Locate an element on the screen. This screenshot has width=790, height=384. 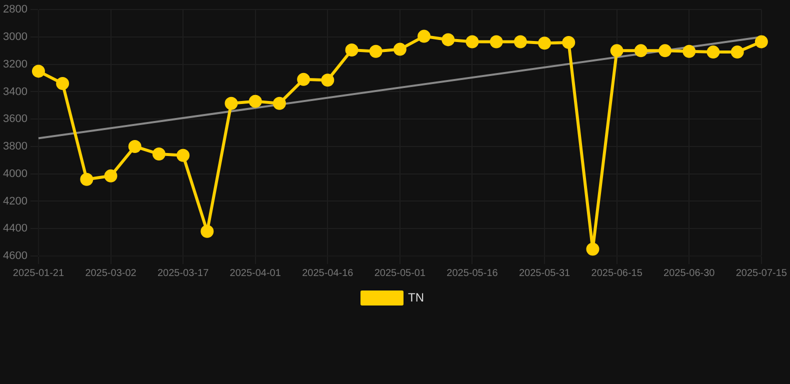
y-tick-label: 3200 is located at coordinates (15, 64).